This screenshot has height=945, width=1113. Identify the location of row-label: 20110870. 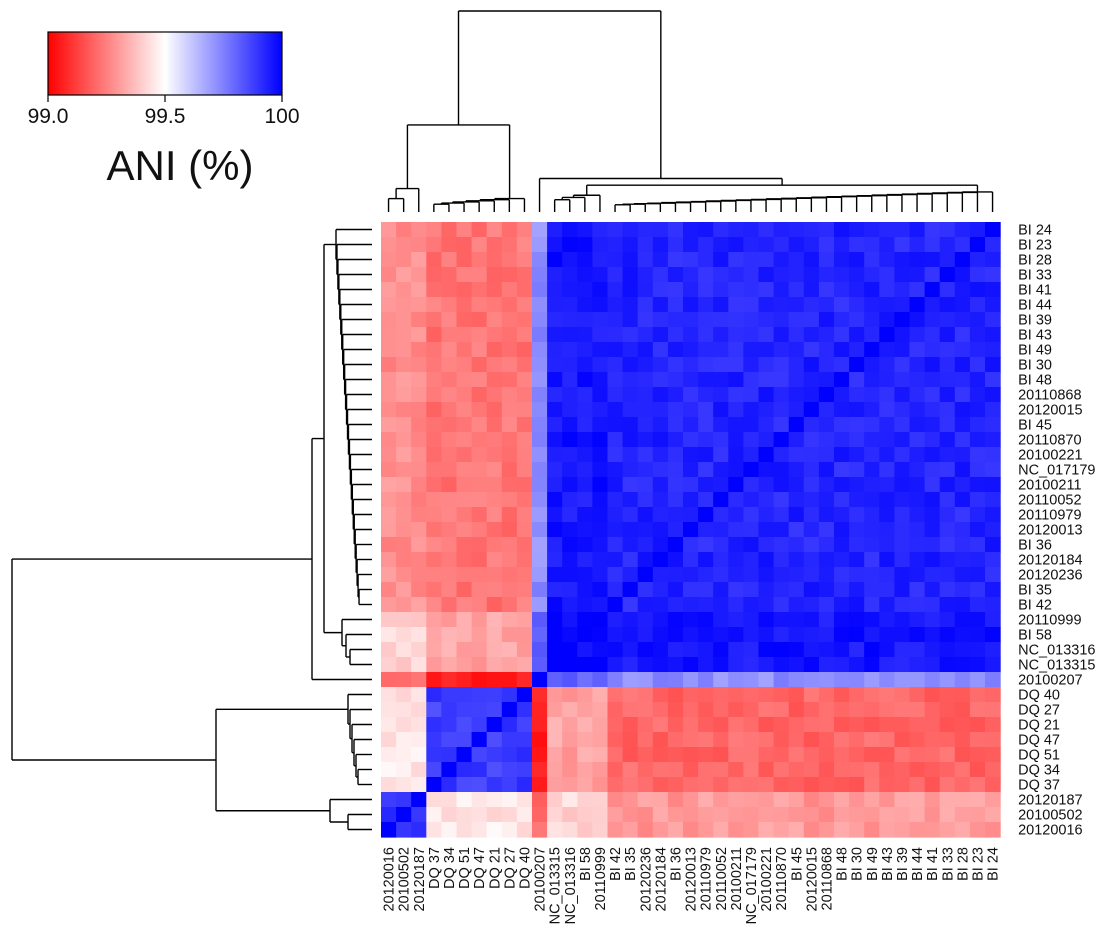
(1049, 441).